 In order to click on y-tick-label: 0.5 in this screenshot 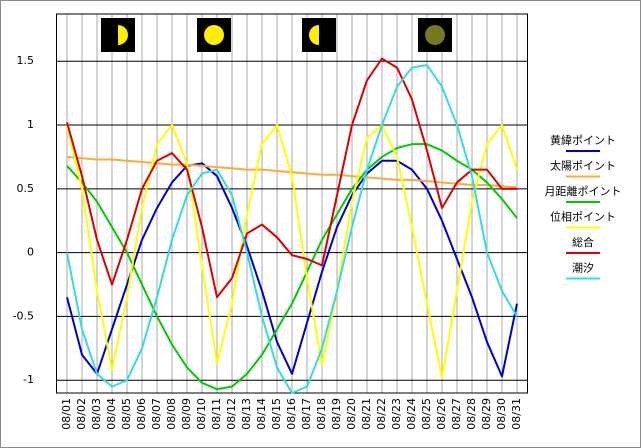, I will do `click(26, 188)`.